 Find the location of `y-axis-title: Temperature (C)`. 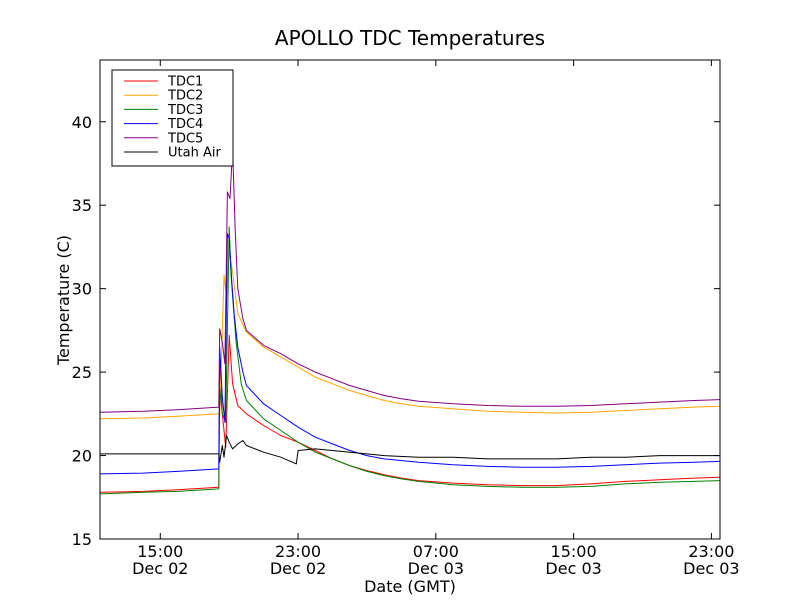

y-axis-title: Temperature (C) is located at coordinates (63, 300).